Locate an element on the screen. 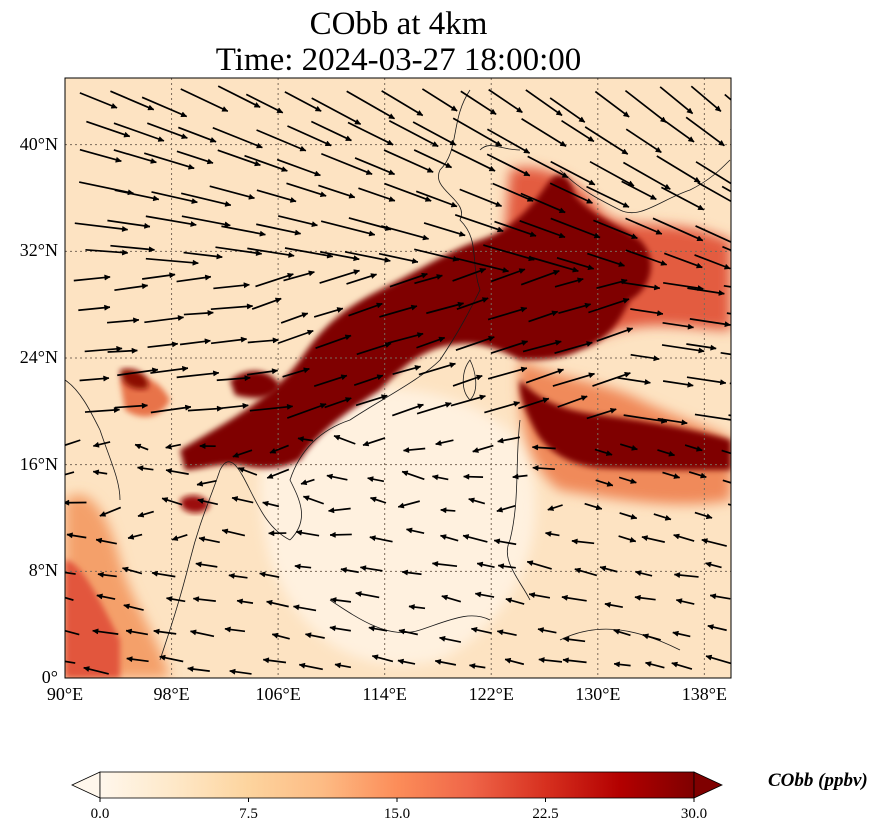 The image size is (887, 836). lat-tick-label: 32°N is located at coordinates (38, 250).